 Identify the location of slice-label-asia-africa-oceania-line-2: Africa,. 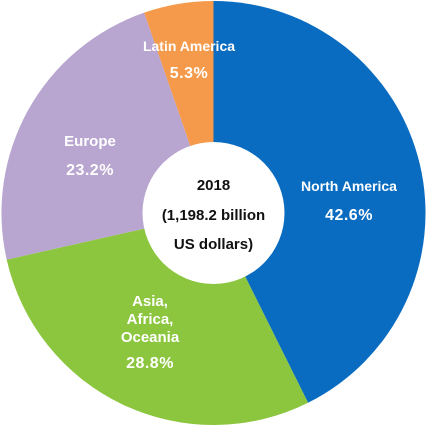
(150, 319).